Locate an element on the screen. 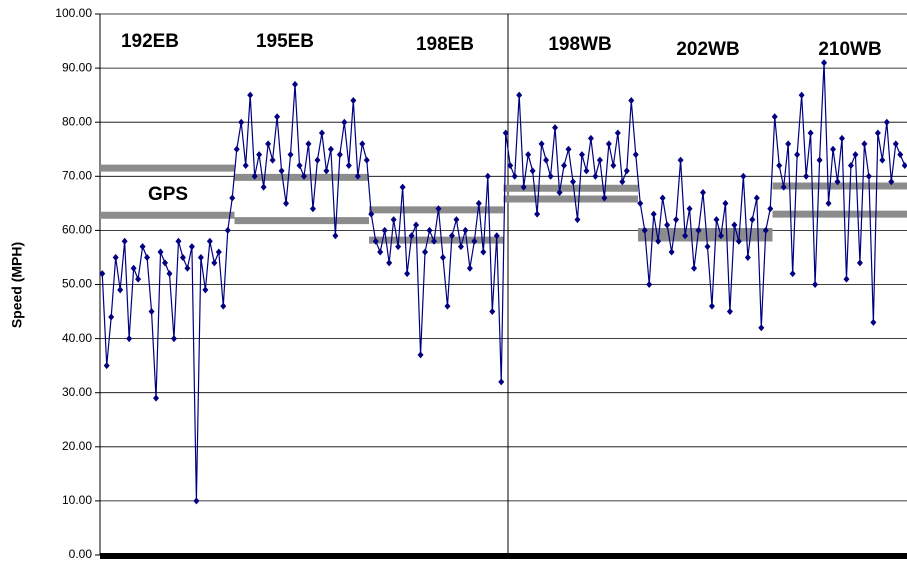 This screenshot has width=907, height=563. y-tick-label: 0.00 is located at coordinates (81, 554).